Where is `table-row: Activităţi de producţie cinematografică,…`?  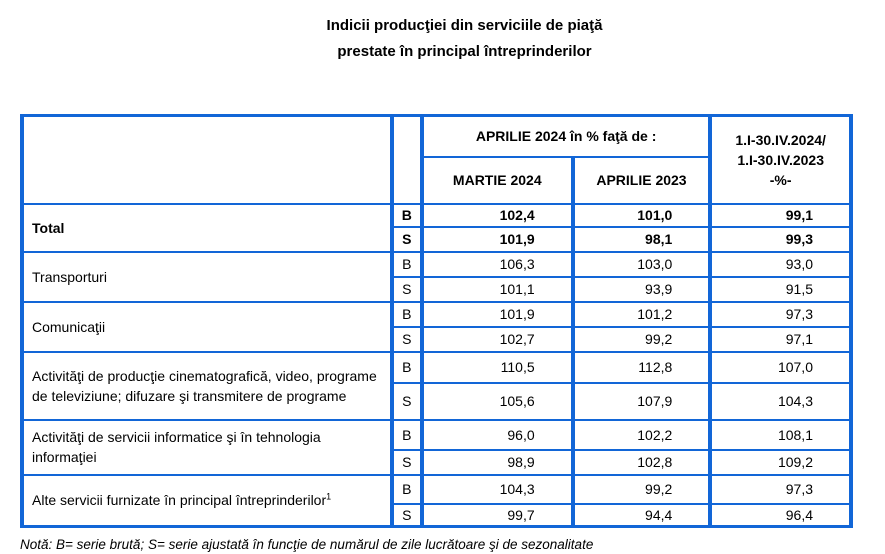
table-row: Activităţi de producţie cinematografică,… is located at coordinates (436, 385).